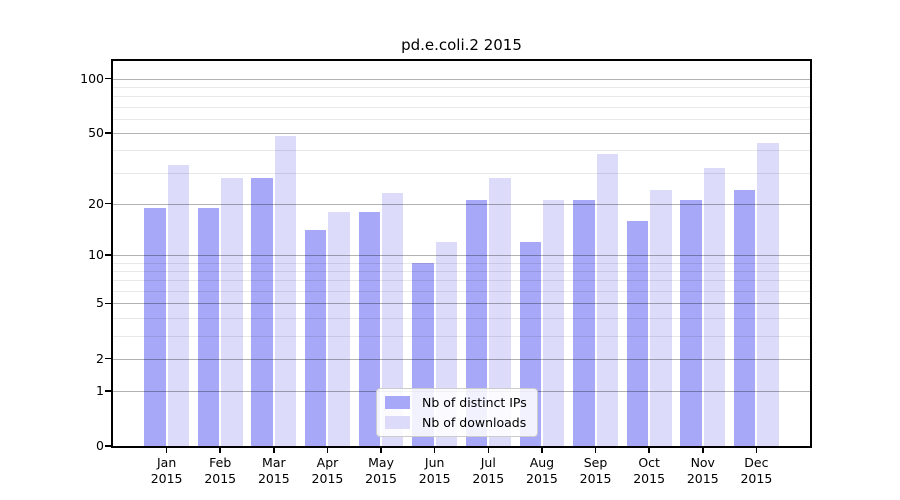 Image resolution: width=900 pixels, height=500 pixels. Describe the element at coordinates (649, 470) in the screenshot. I see `x-tick-label: Oct 2015` at that location.